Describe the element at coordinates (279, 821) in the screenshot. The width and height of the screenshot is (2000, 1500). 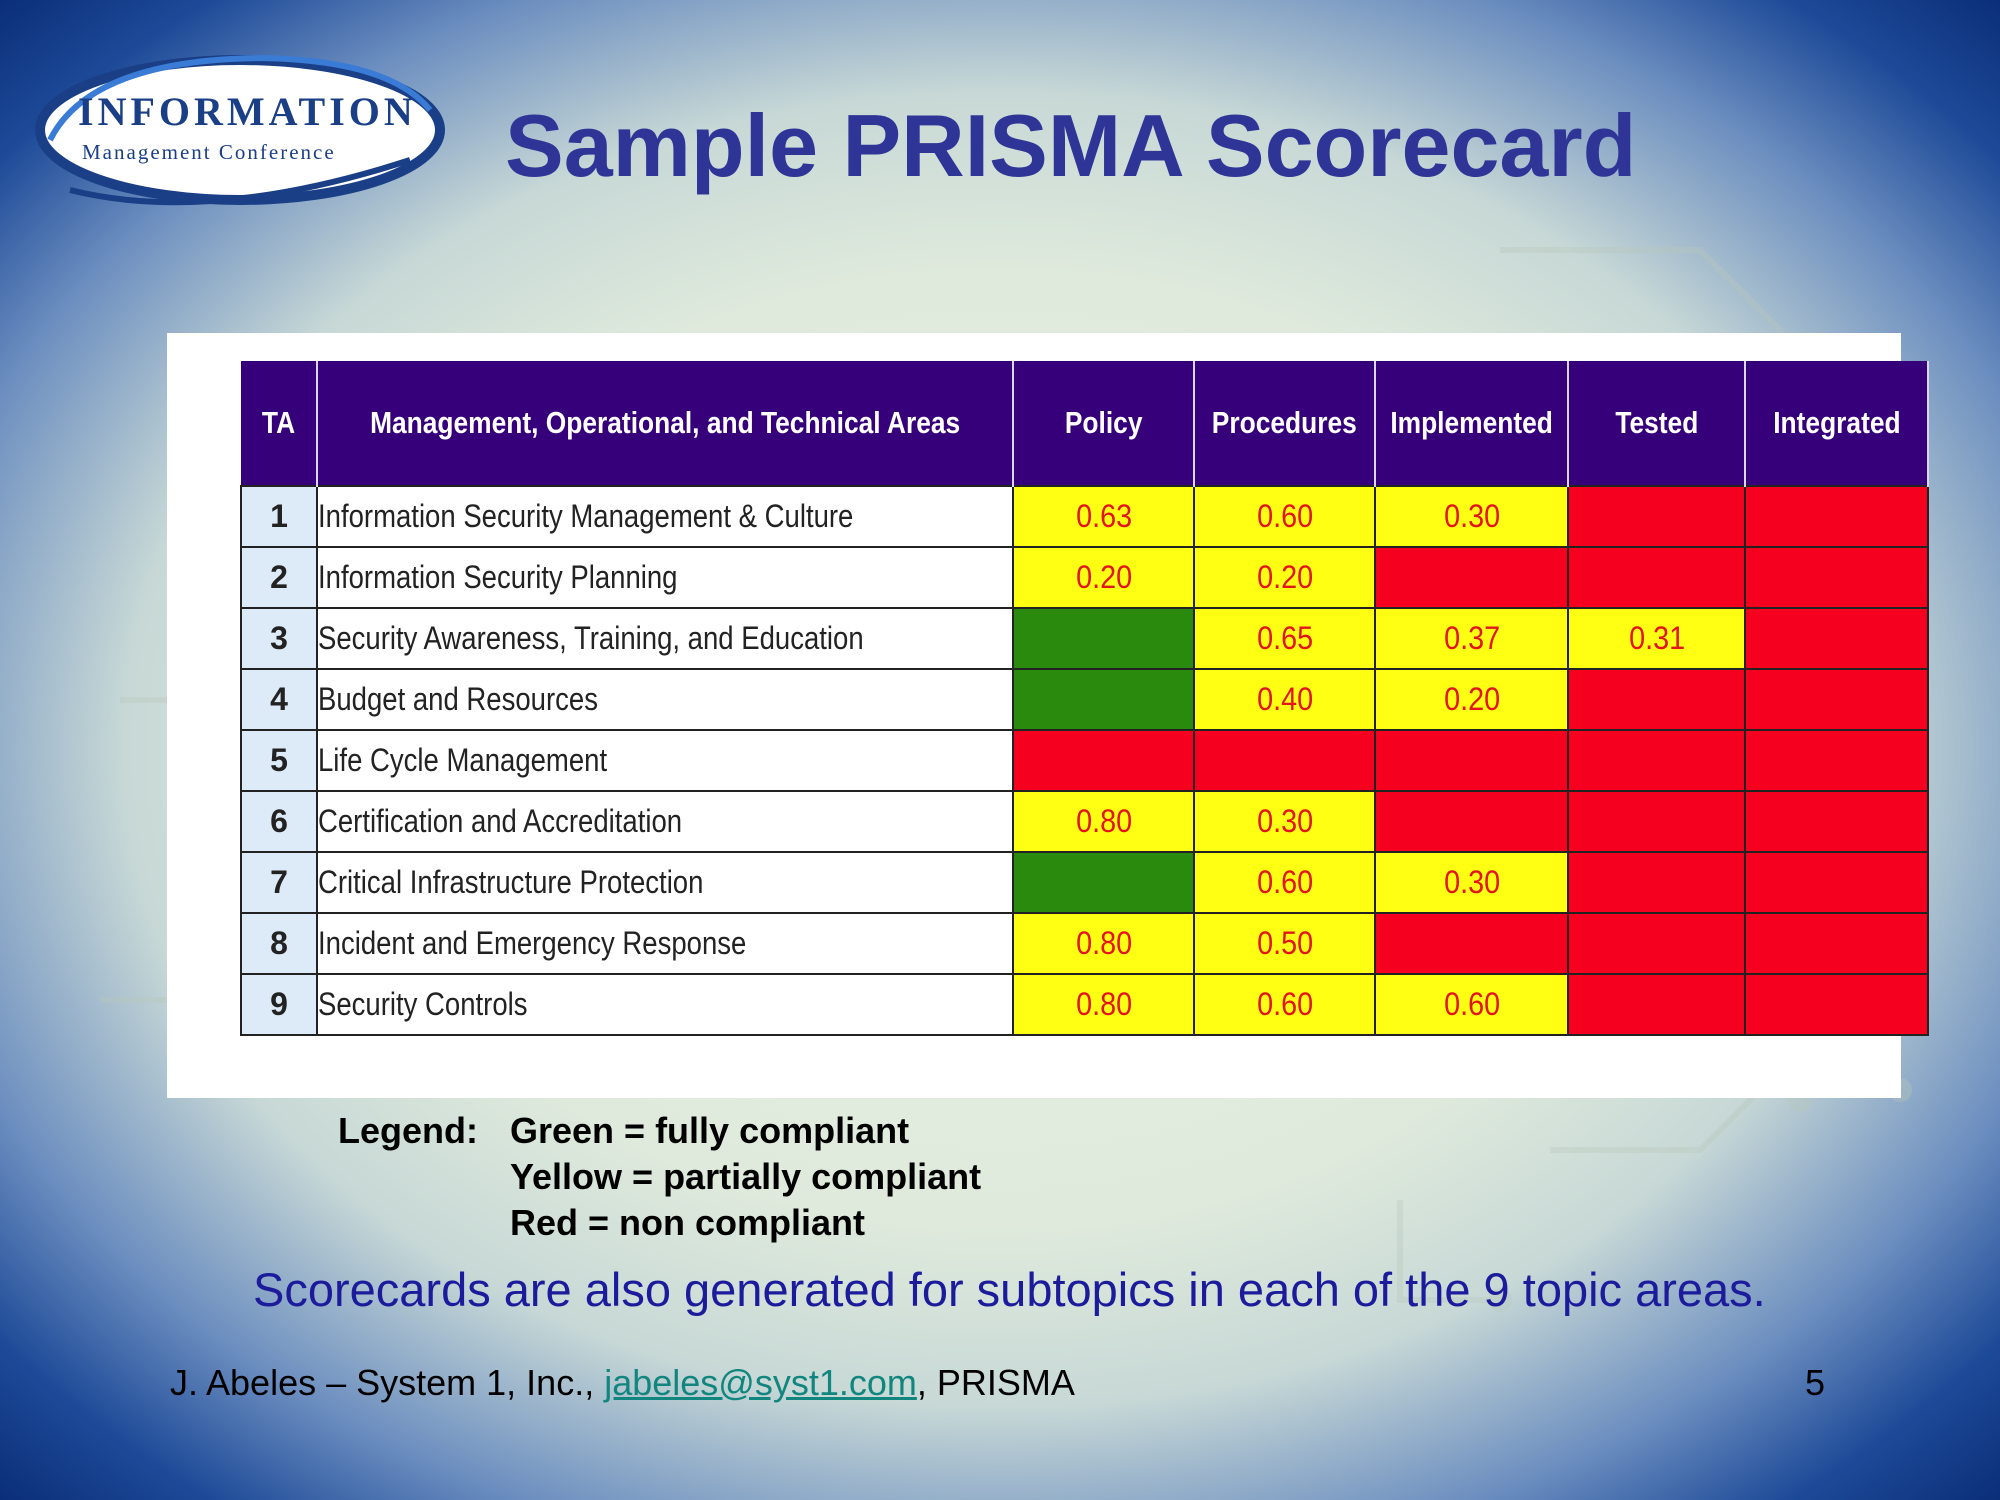
I see `ta-number: 6` at that location.